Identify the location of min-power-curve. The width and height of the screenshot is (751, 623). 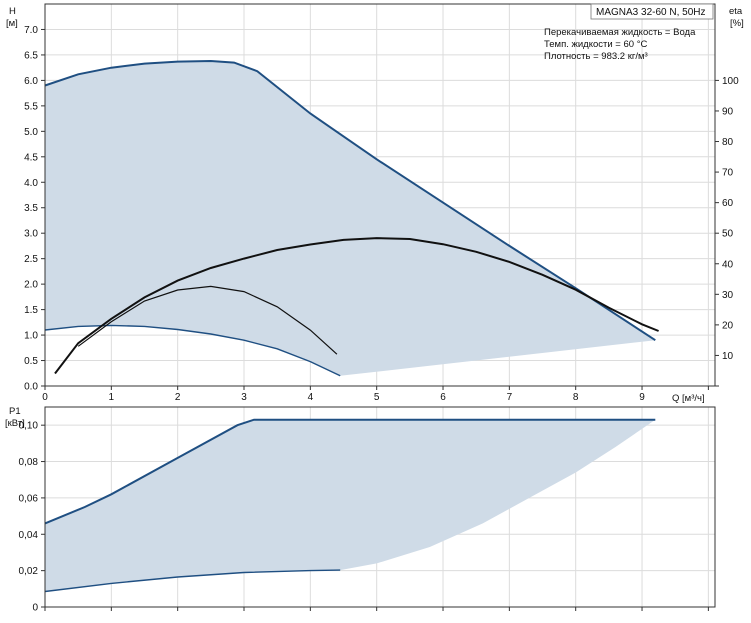
(192, 581).